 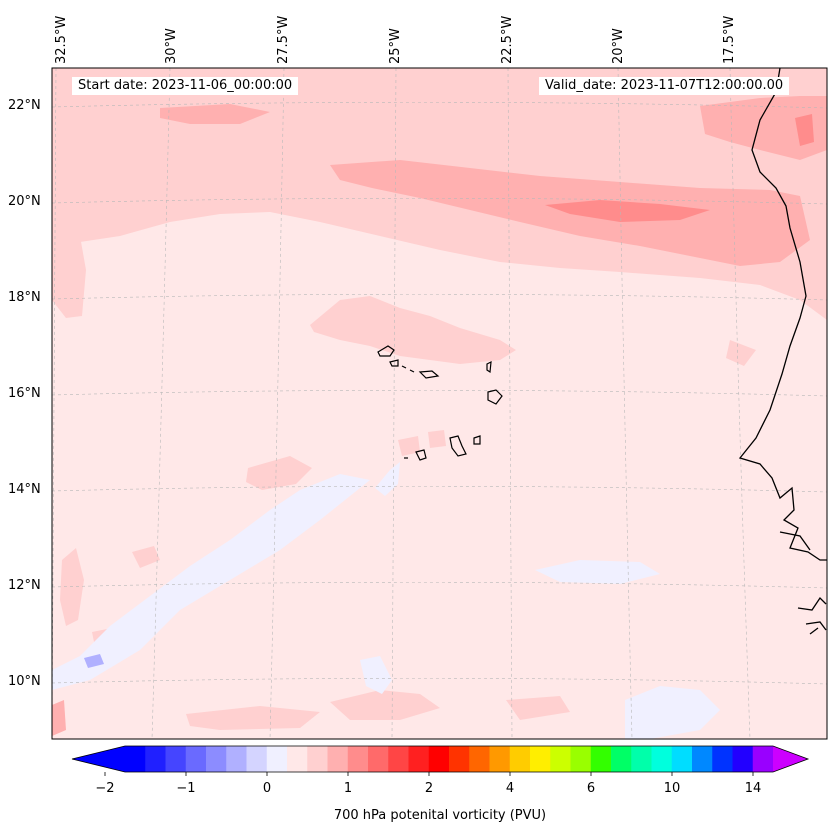 What do you see at coordinates (413, 330) in the screenshot?
I see `pv-contour-central-blob` at bounding box center [413, 330].